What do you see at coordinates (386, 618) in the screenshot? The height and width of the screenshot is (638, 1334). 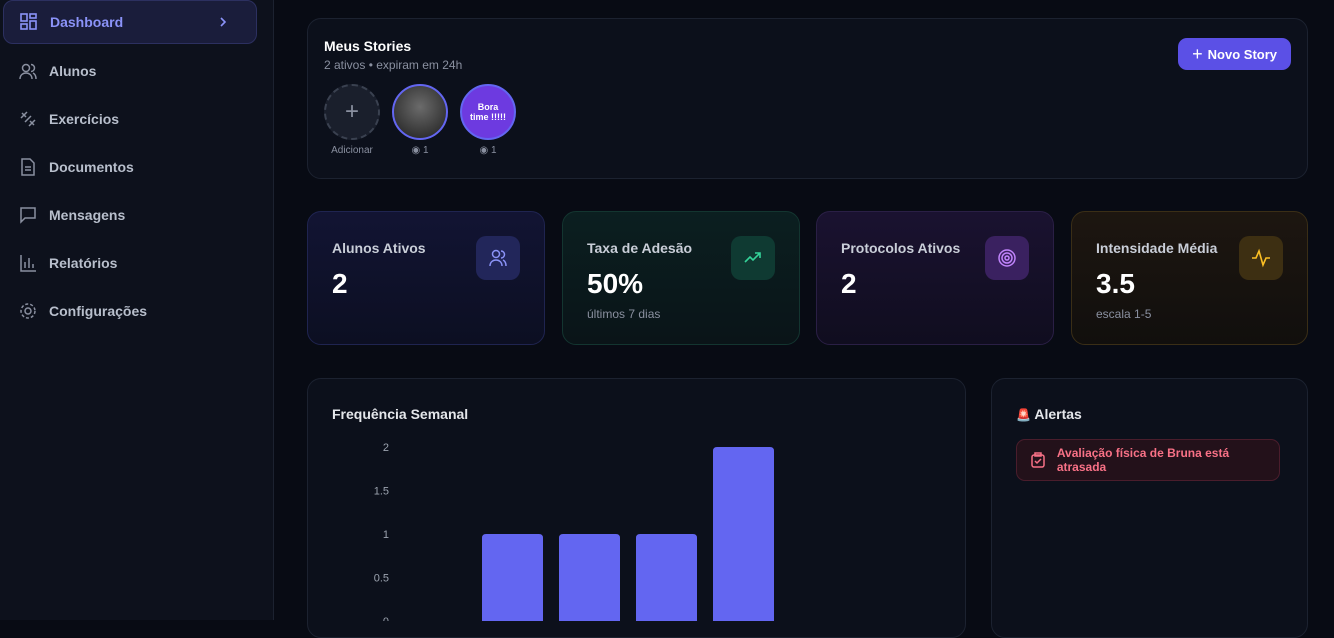 I see `y-tick-label: 0` at bounding box center [386, 618].